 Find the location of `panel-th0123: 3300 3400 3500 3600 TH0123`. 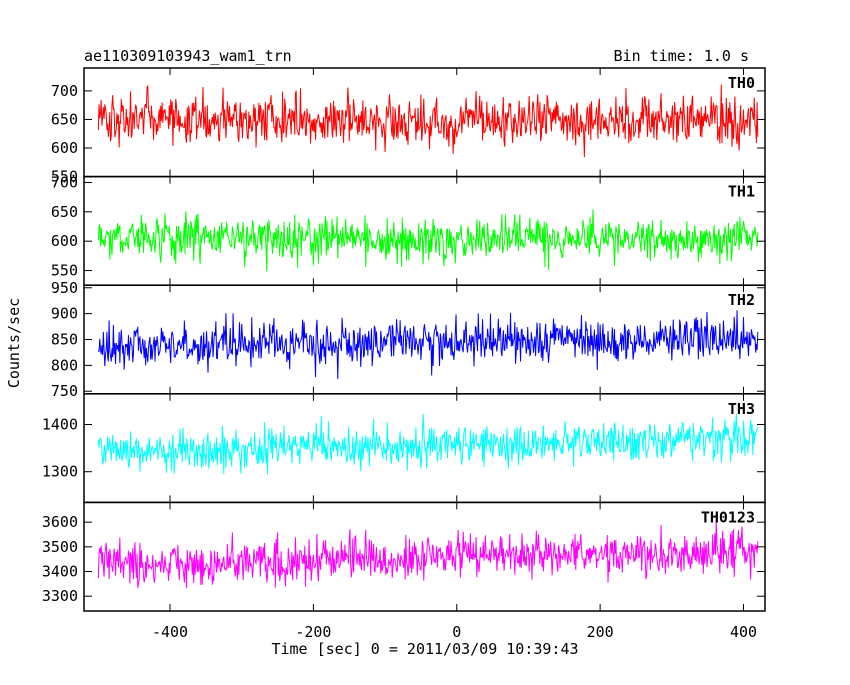

panel-th0123: 3300 3400 3500 3600 TH0123 is located at coordinates (404, 556).